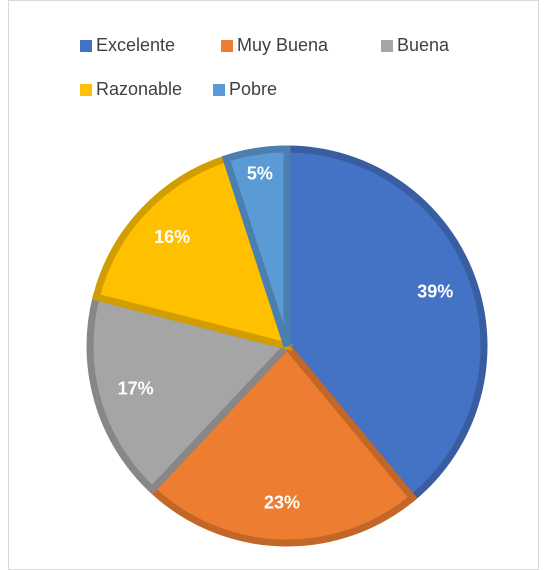  I want to click on data-label: 23%, so click(282, 502).